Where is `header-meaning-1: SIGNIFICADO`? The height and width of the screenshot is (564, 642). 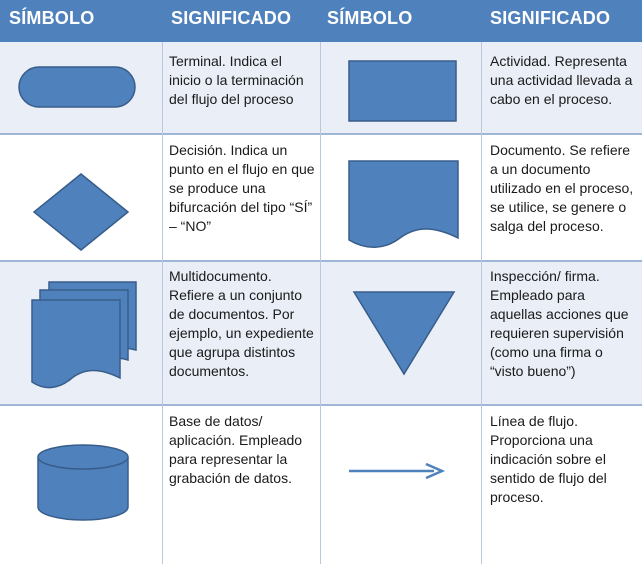 header-meaning-1: SIGNIFICADO is located at coordinates (231, 18).